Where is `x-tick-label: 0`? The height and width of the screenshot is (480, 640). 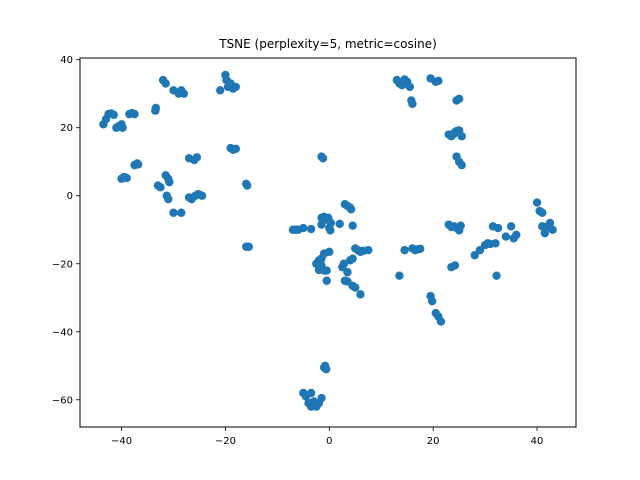 x-tick-label: 0 is located at coordinates (329, 441).